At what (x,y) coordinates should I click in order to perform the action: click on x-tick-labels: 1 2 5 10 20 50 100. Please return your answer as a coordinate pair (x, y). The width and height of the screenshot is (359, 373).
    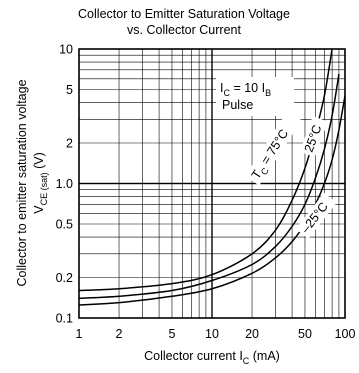
    Looking at the image, I should click on (216, 334).